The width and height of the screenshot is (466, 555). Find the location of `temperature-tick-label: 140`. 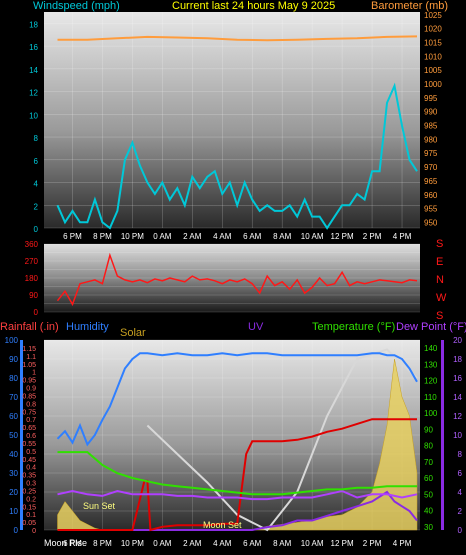

temperature-tick-label: 140 is located at coordinates (431, 348).